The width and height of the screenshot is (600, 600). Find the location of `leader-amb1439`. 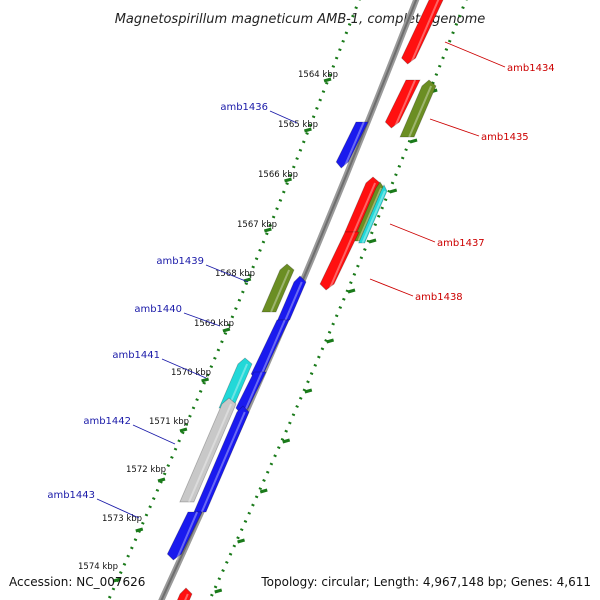

leader-amb1439 is located at coordinates (227, 273).